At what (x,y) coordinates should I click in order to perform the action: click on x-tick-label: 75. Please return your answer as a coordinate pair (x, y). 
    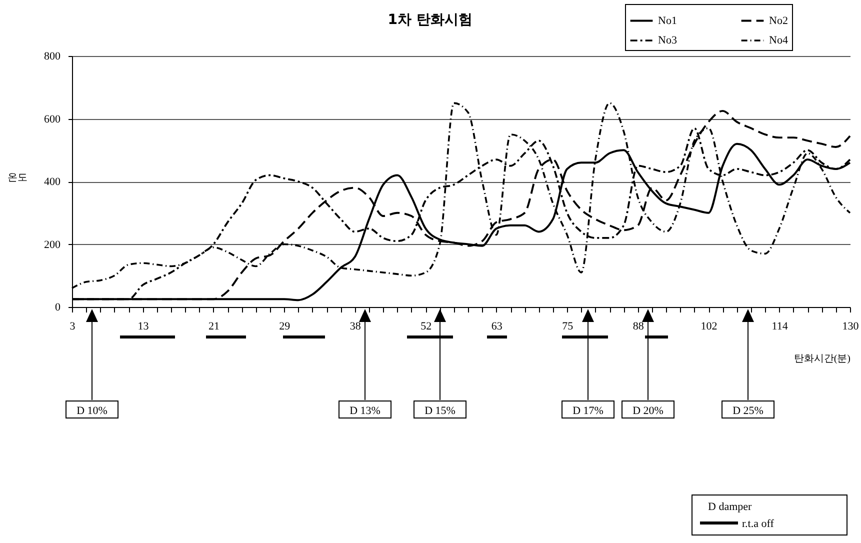
    Looking at the image, I should click on (568, 326).